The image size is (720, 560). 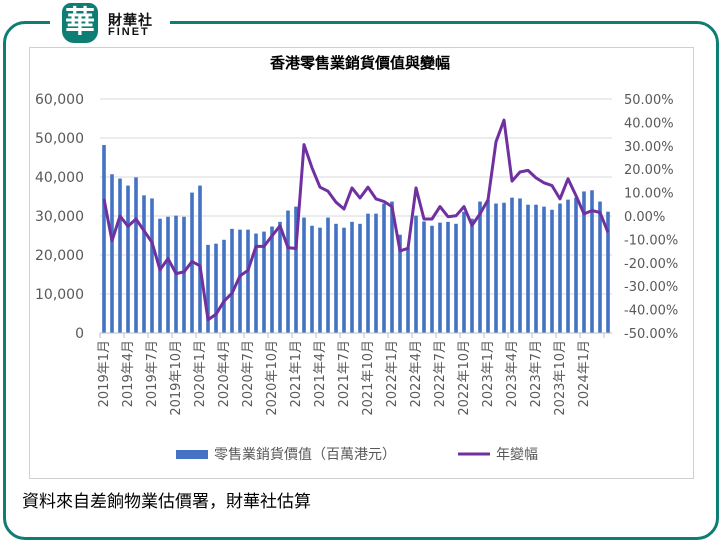 What do you see at coordinates (488, 373) in the screenshot?
I see `x-tick-label: 2023年1月` at bounding box center [488, 373].